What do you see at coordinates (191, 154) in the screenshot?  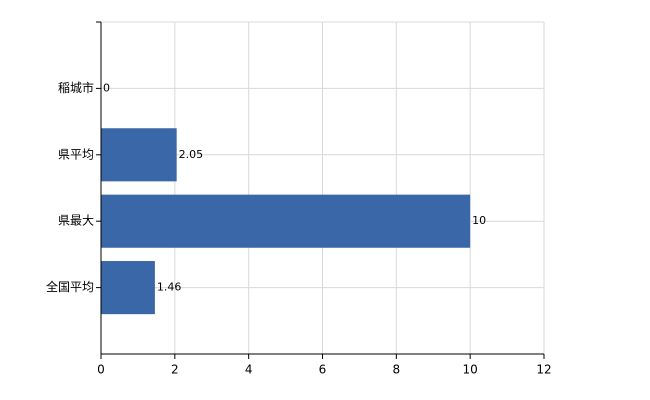 I see `value-label: 2.05` at bounding box center [191, 154].